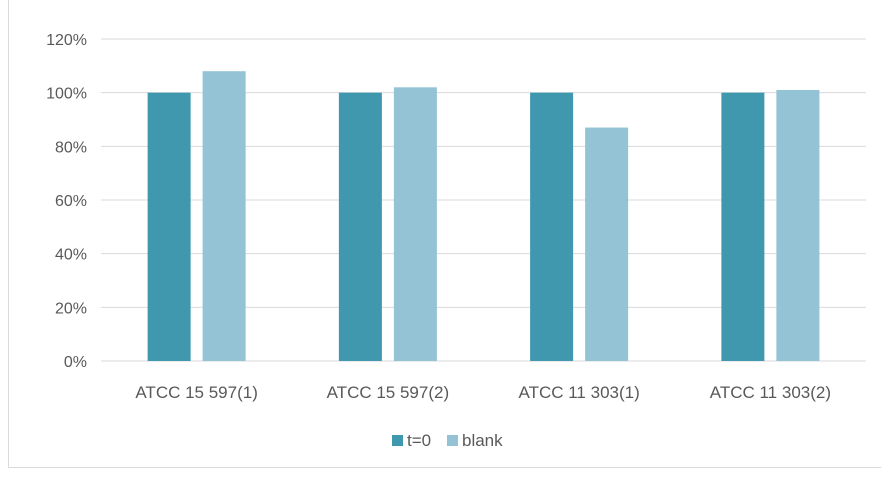 Image resolution: width=883 pixels, height=479 pixels. Describe the element at coordinates (71, 201) in the screenshot. I see `y-tick-label: 60%` at that location.